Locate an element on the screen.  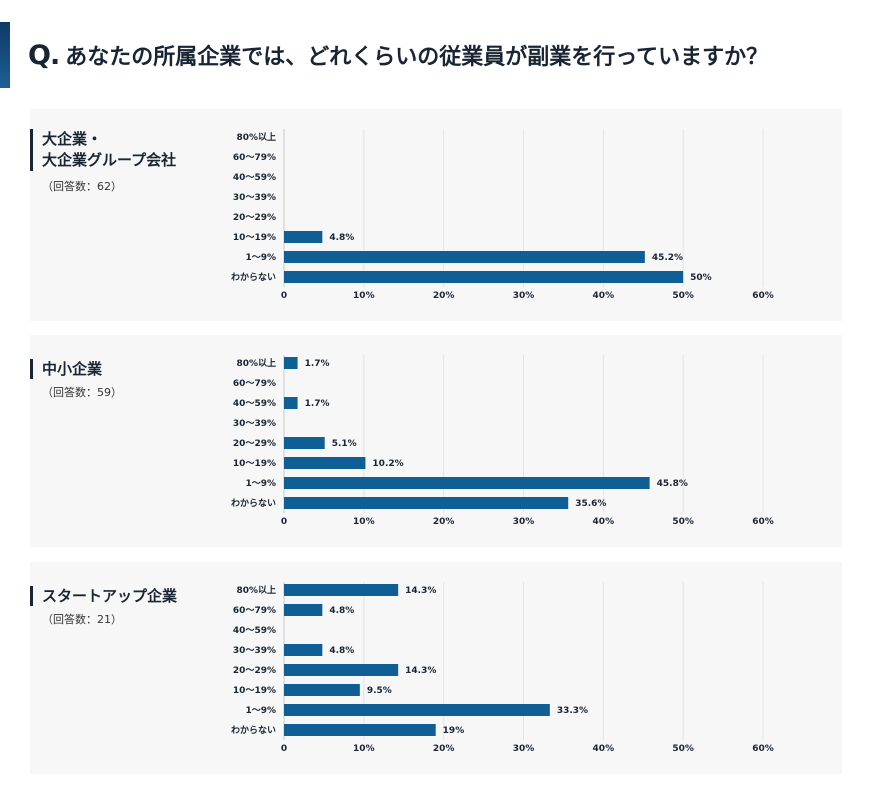
question-text: あなたの所属企業では、どれくらいの従業員が副業を行っていますか？ is located at coordinates (417, 57).